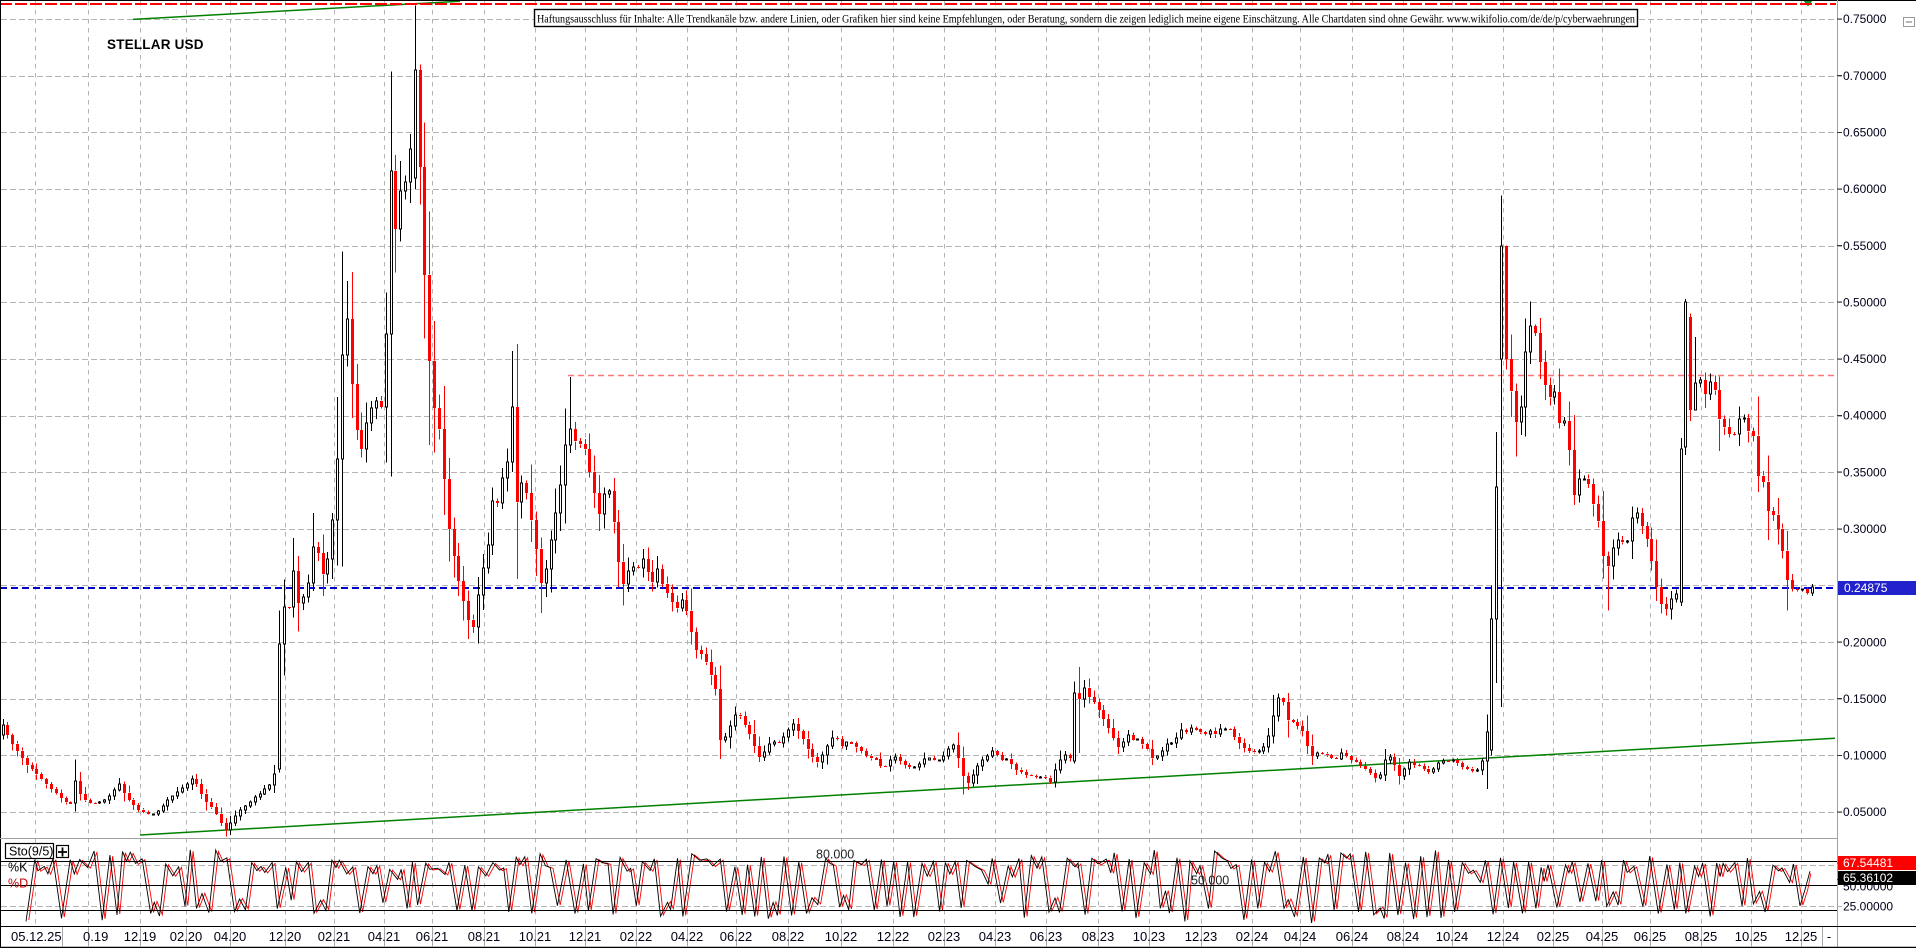  I want to click on svg-text: 08.24, so click(1403, 936).